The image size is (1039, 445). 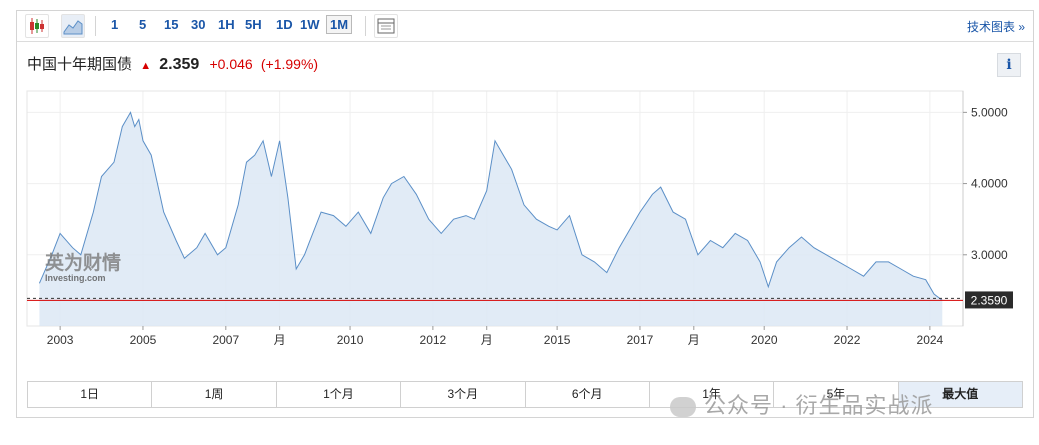 What do you see at coordinates (284, 24) in the screenshot?
I see `interval-1d: 1D` at bounding box center [284, 24].